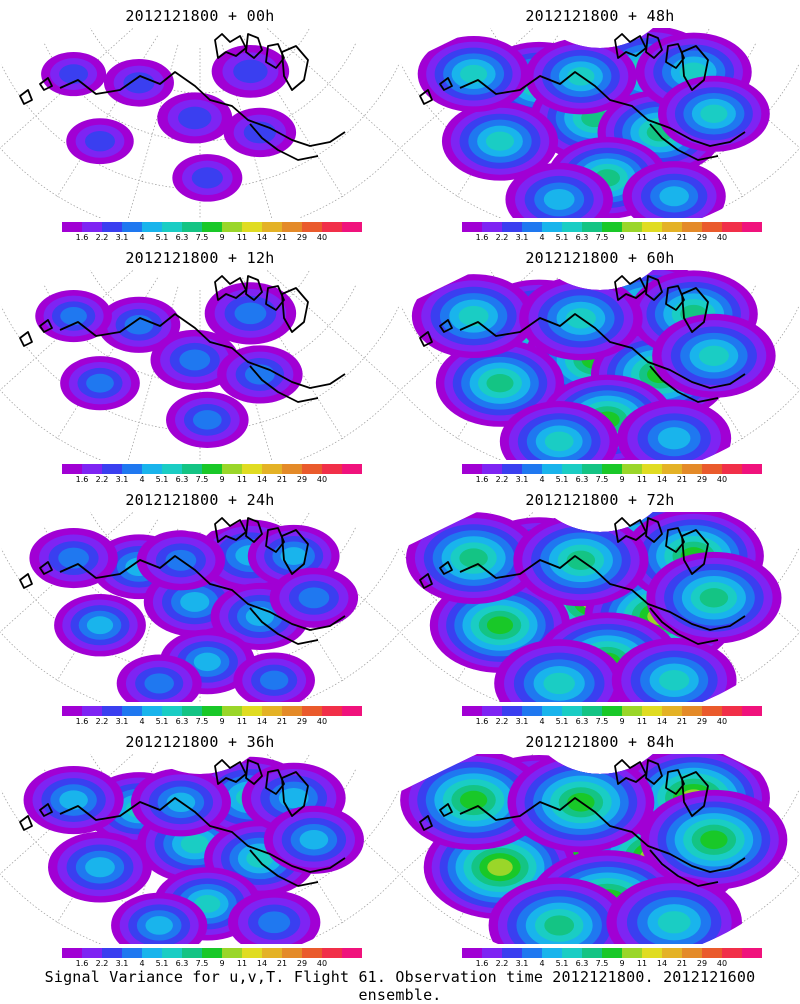 The image size is (800, 1004). I want to click on panel-title: 2012121800 + 12h, so click(200, 258).